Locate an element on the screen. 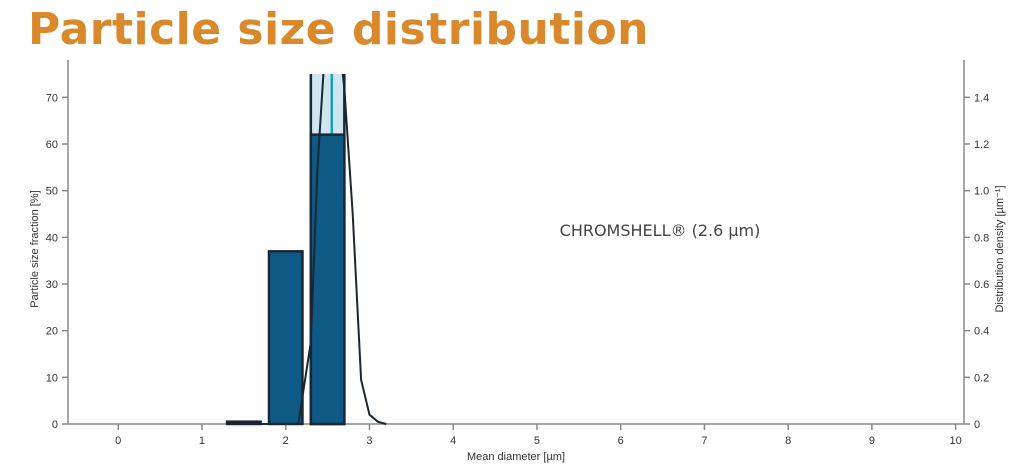 The height and width of the screenshot is (468, 1024). density-curve is located at coordinates (323, 249).